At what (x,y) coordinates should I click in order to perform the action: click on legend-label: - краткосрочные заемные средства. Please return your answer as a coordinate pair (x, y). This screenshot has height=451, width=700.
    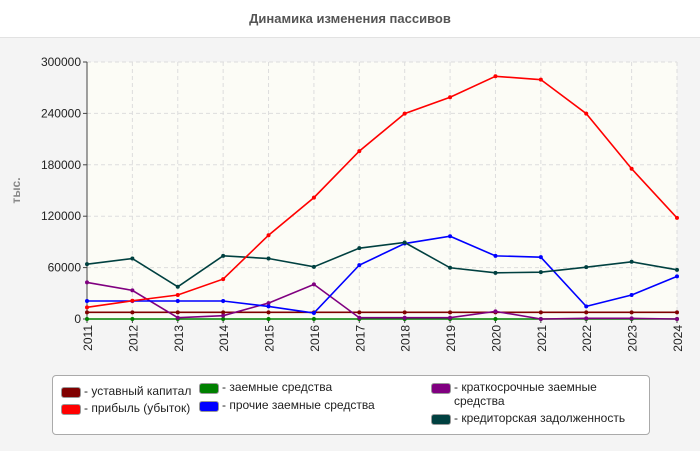
    Looking at the image, I should click on (525, 394).